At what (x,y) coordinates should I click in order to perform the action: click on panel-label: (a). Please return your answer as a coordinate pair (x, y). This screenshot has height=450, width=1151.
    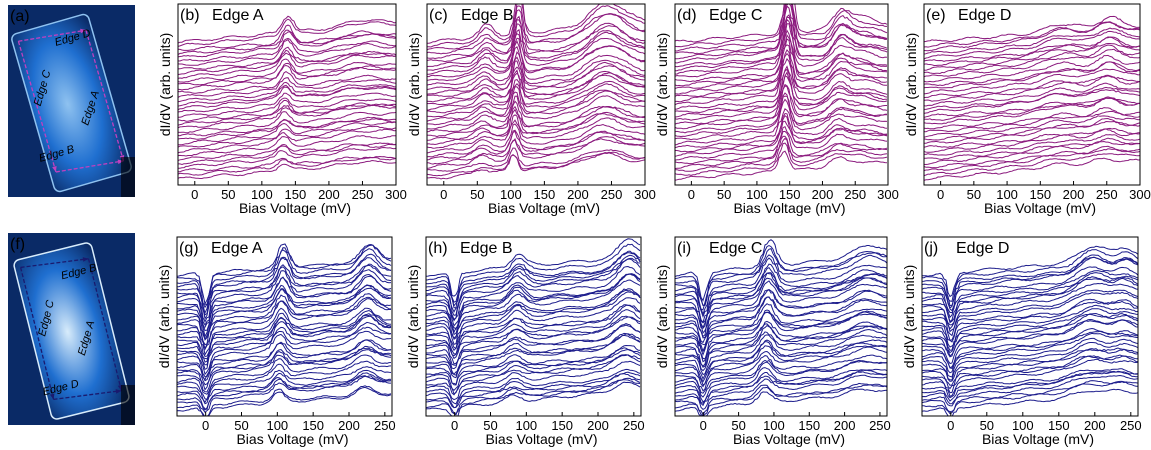
    Looking at the image, I should click on (20, 16).